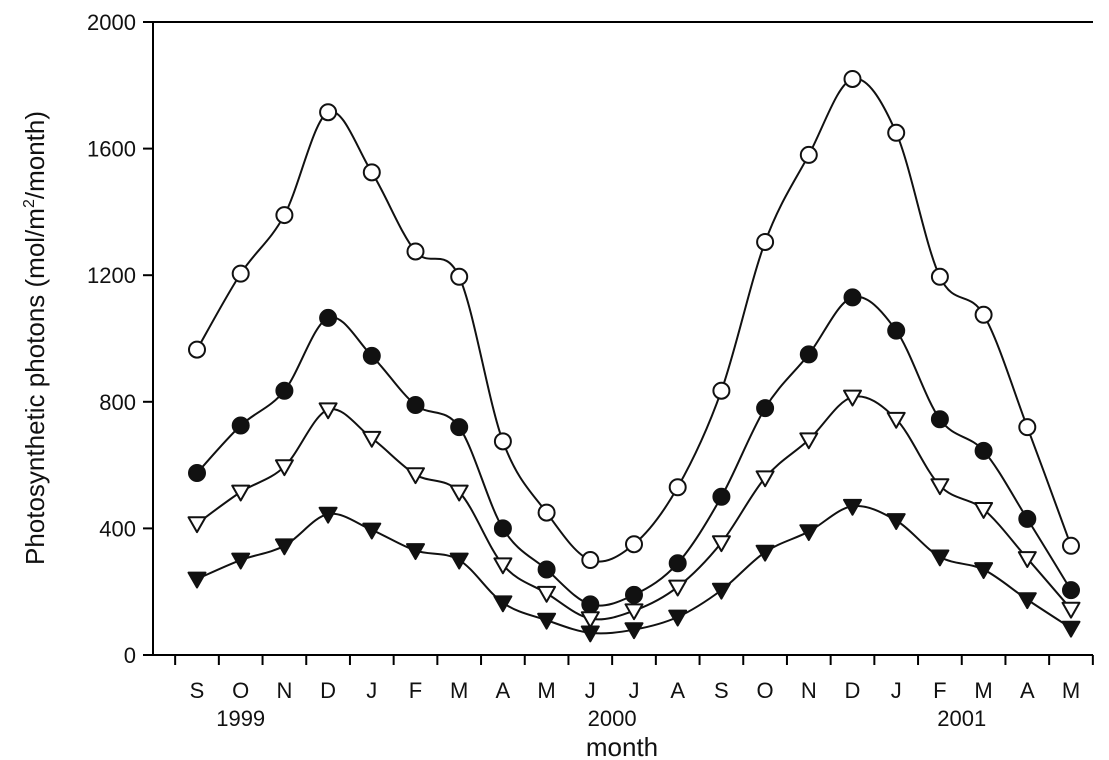  I want to click on y-tick-label: 400, so click(117, 528).